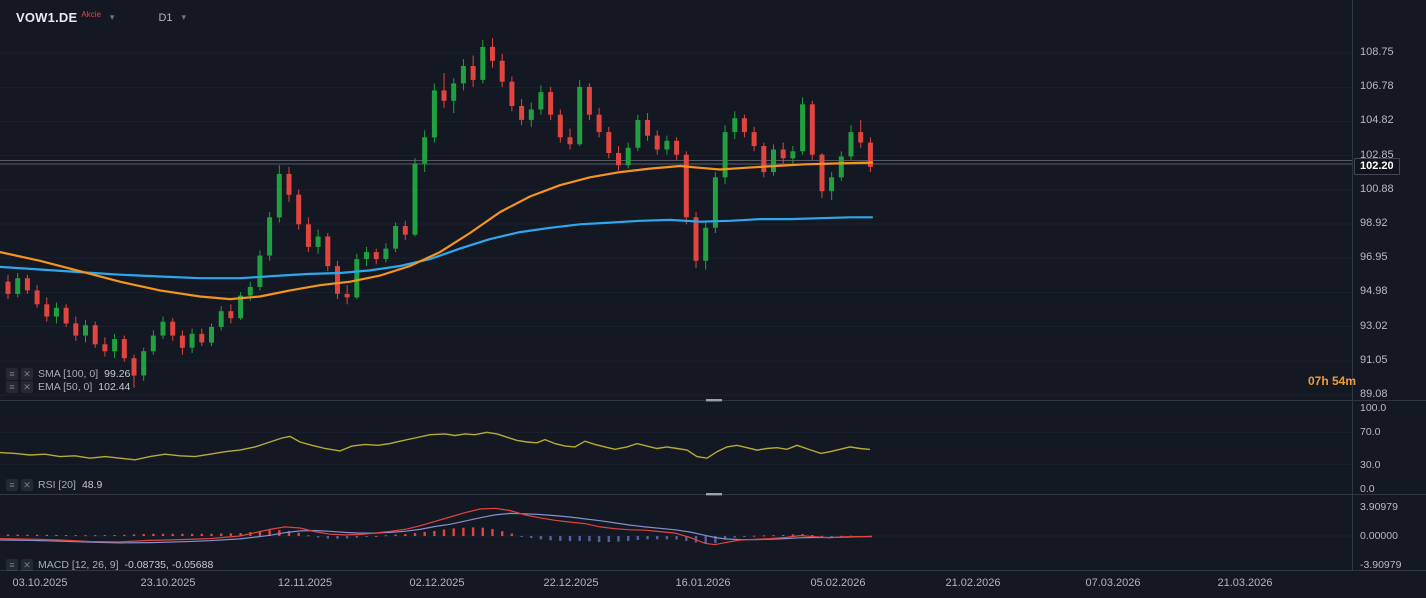  Describe the element at coordinates (47, 17) in the screenshot. I see `symbol-name: VOW1.DE` at that location.